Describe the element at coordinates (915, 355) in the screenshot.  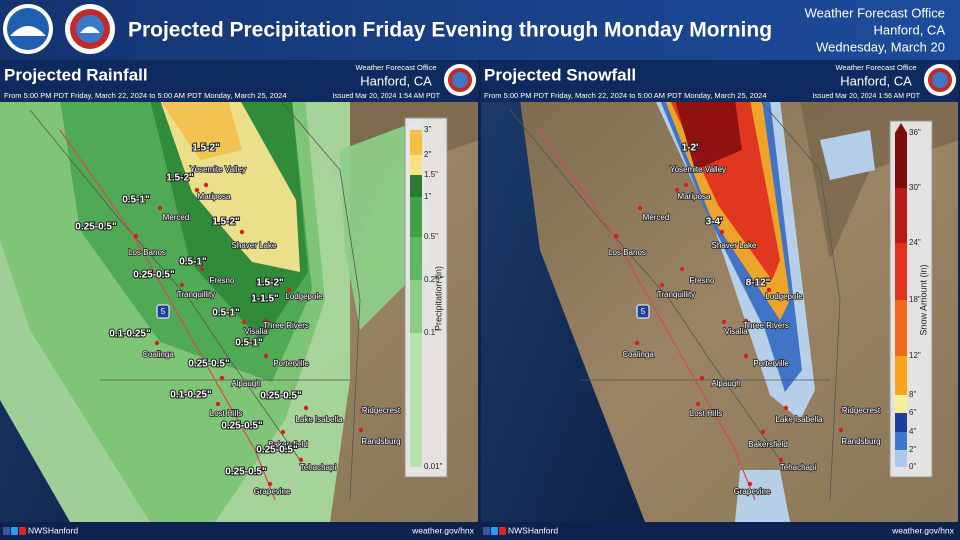
I see `legend-tick: 12"` at that location.